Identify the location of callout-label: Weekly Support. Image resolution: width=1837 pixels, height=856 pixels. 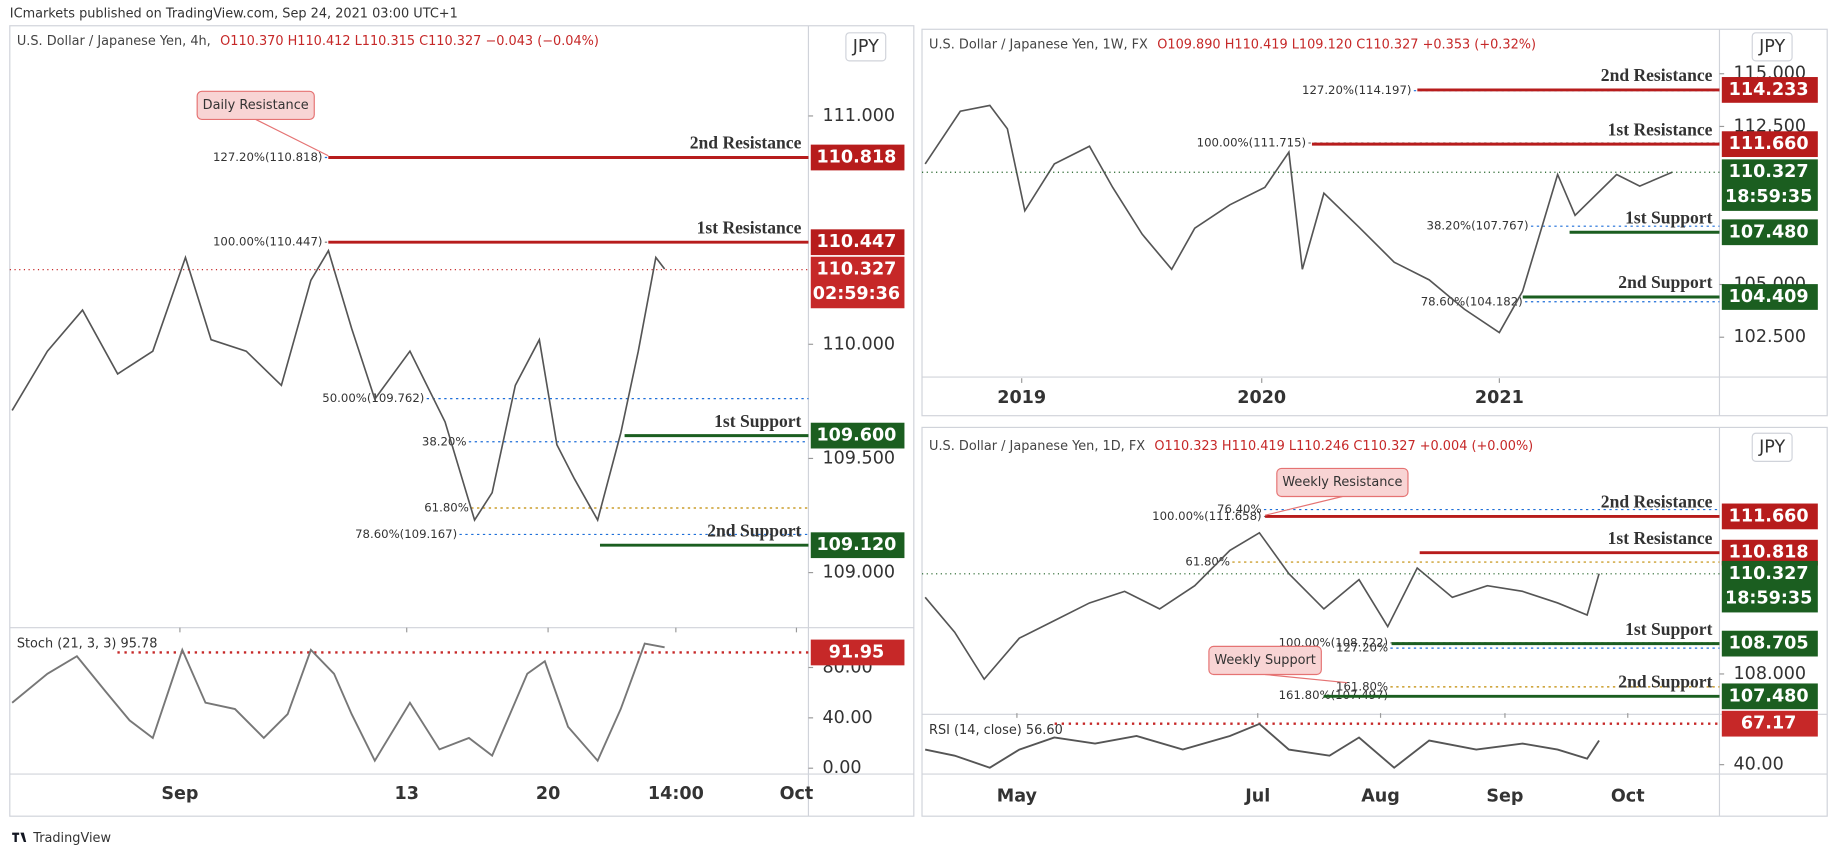
(1264, 660).